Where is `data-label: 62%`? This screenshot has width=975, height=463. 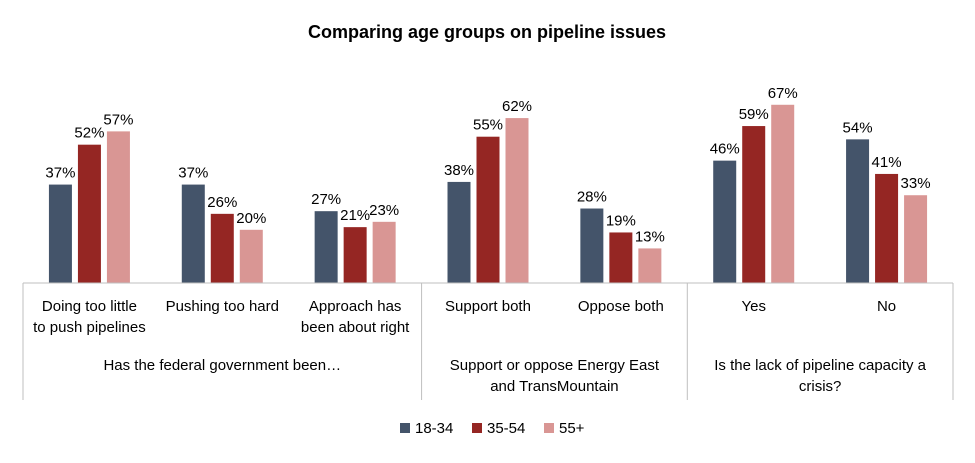 data-label: 62% is located at coordinates (517, 106).